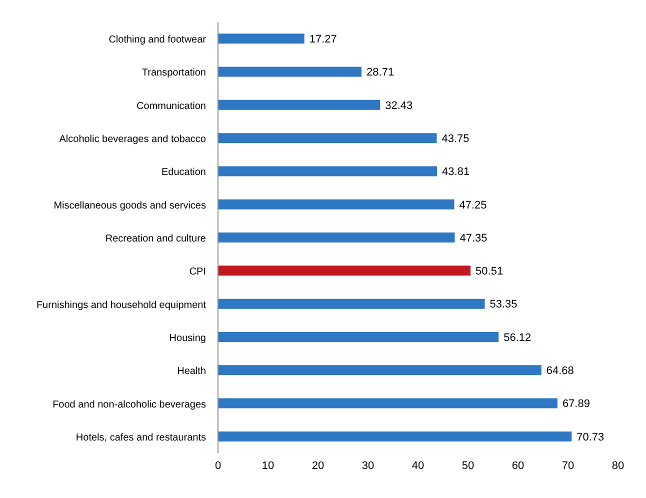 The image size is (646, 498). What do you see at coordinates (568, 466) in the screenshot?
I see `x-tick-label: 70` at bounding box center [568, 466].